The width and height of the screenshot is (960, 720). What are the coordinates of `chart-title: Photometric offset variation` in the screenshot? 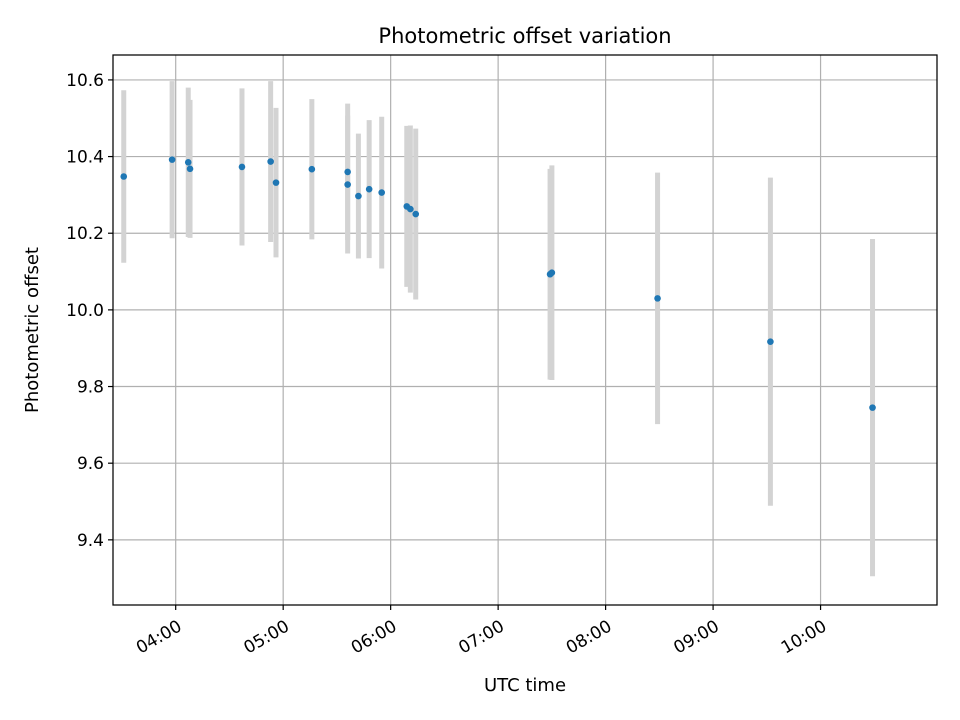 It's located at (524, 36).